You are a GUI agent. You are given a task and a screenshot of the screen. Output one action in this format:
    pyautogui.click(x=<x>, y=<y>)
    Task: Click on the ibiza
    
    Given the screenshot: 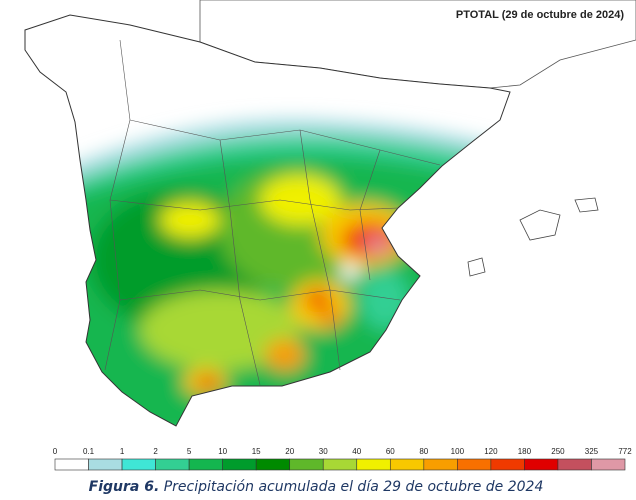 What is the action you would take?
    pyautogui.click(x=476, y=267)
    